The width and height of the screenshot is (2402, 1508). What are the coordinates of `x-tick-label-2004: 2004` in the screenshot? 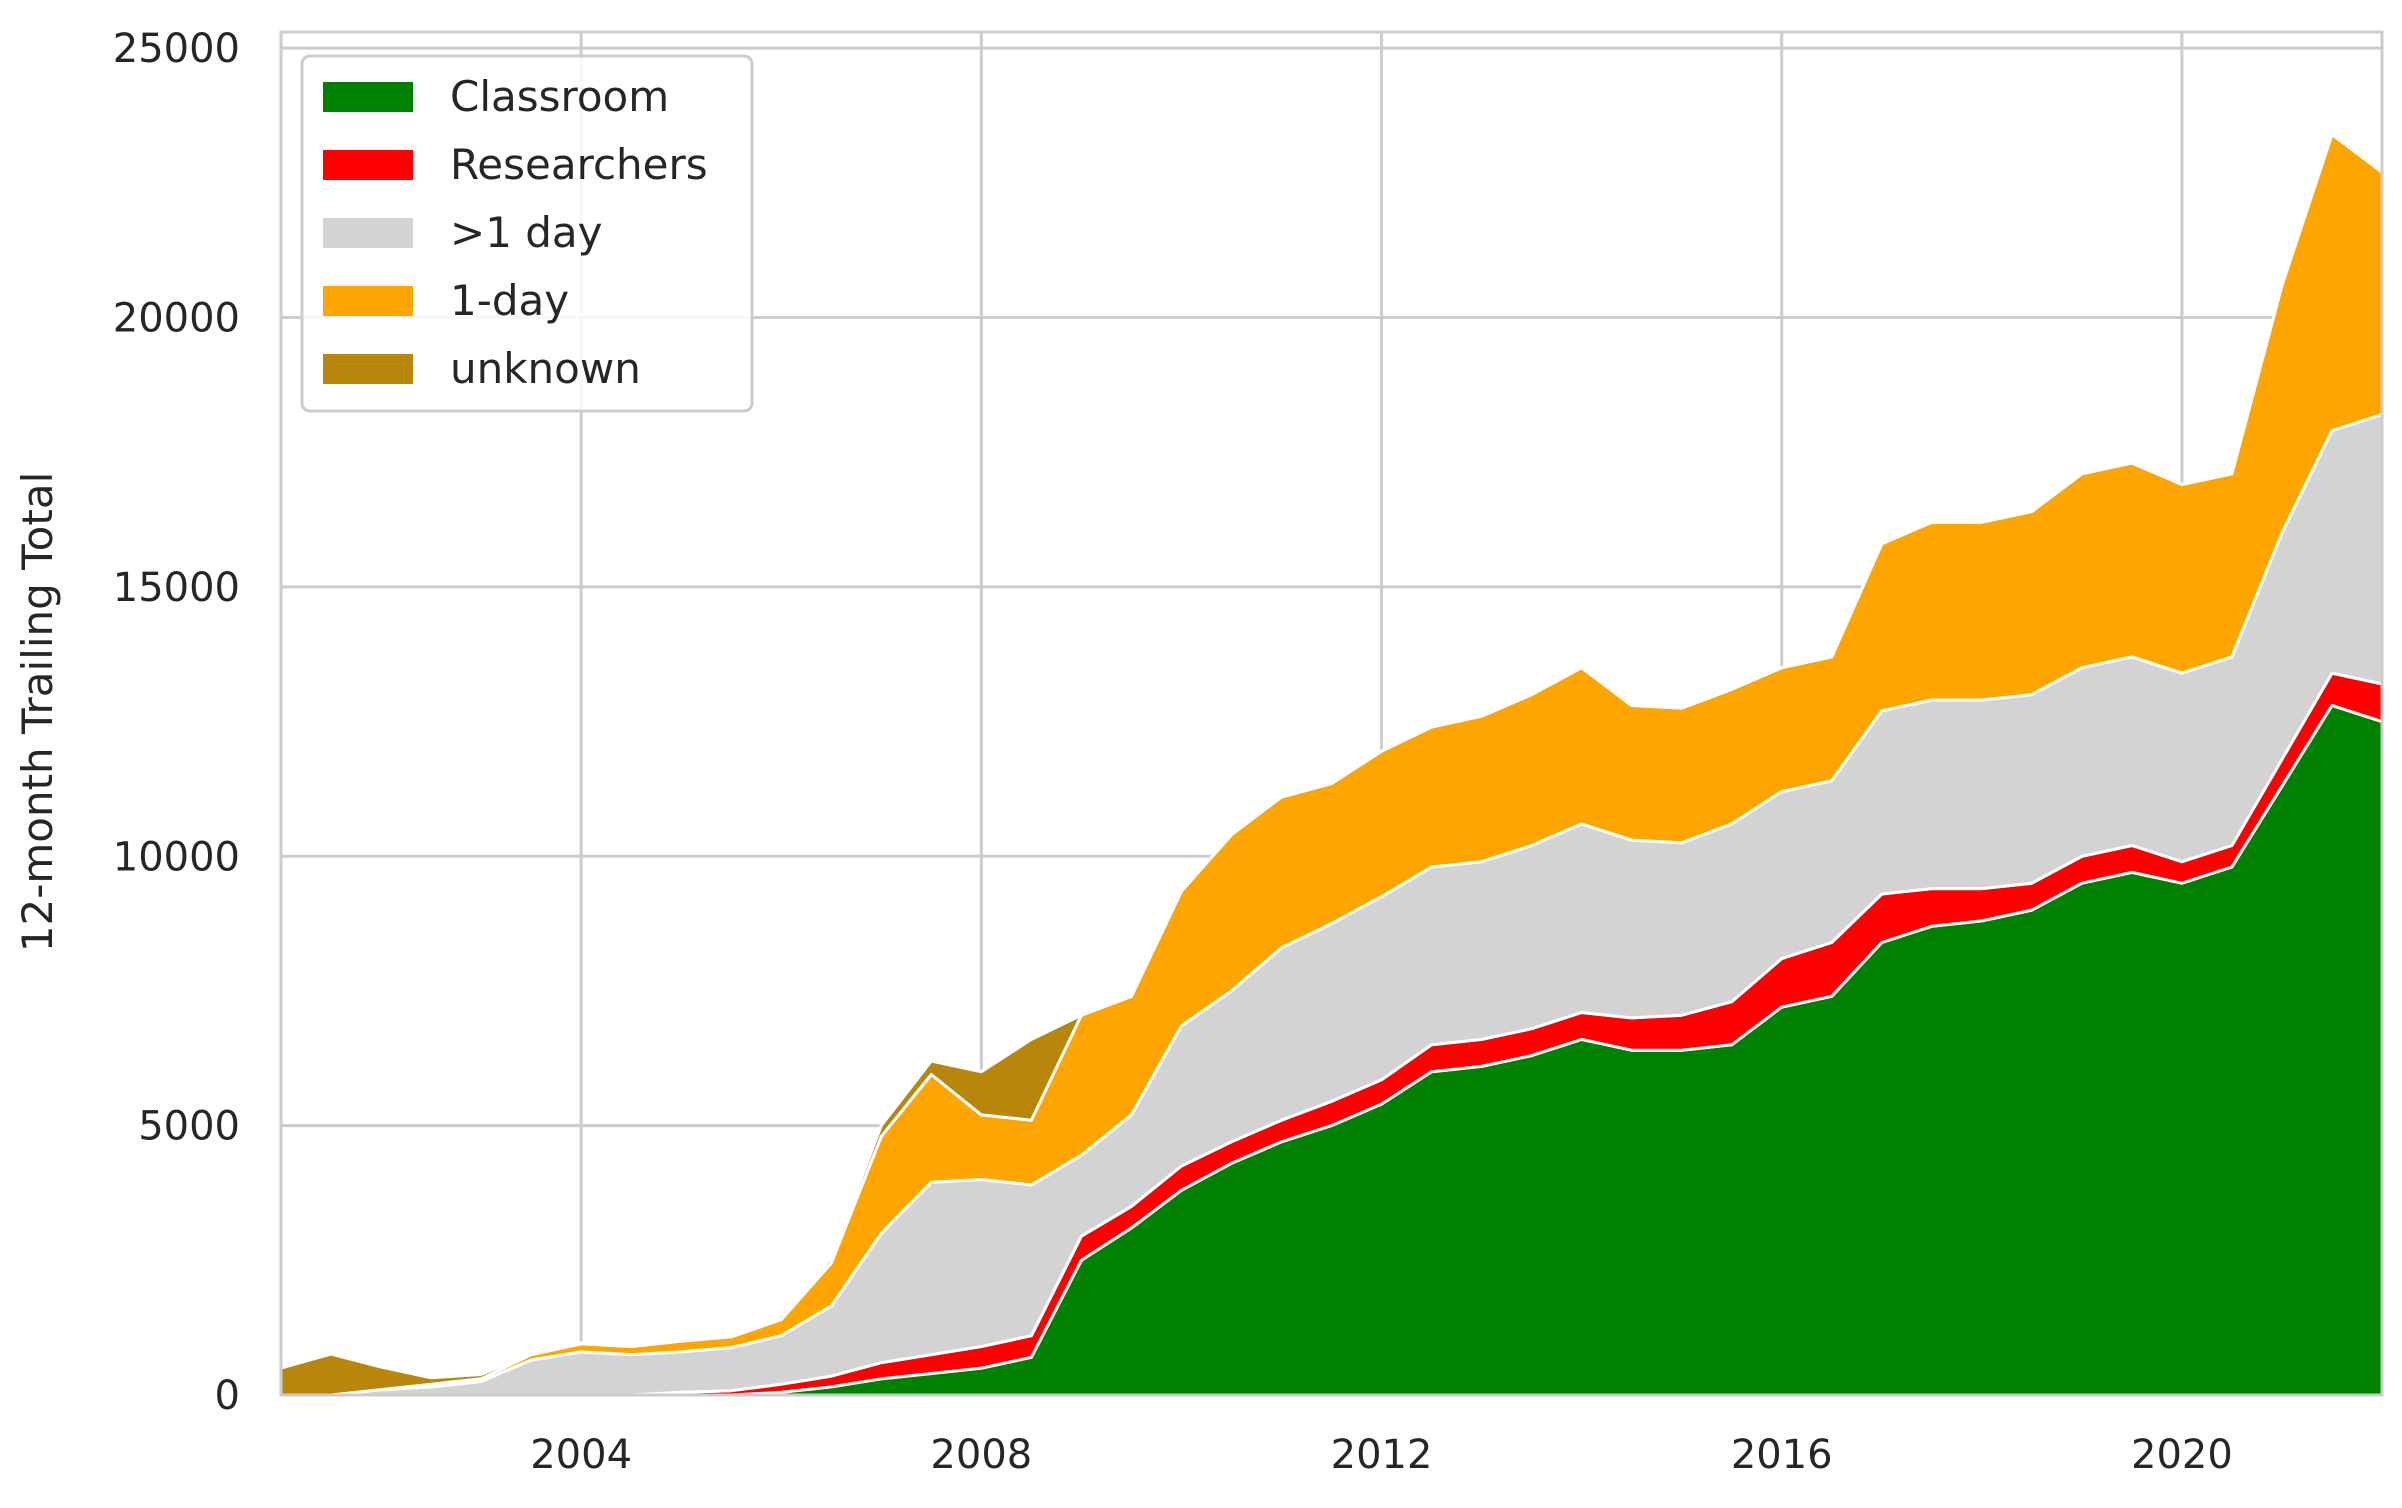 It's located at (581, 1455).